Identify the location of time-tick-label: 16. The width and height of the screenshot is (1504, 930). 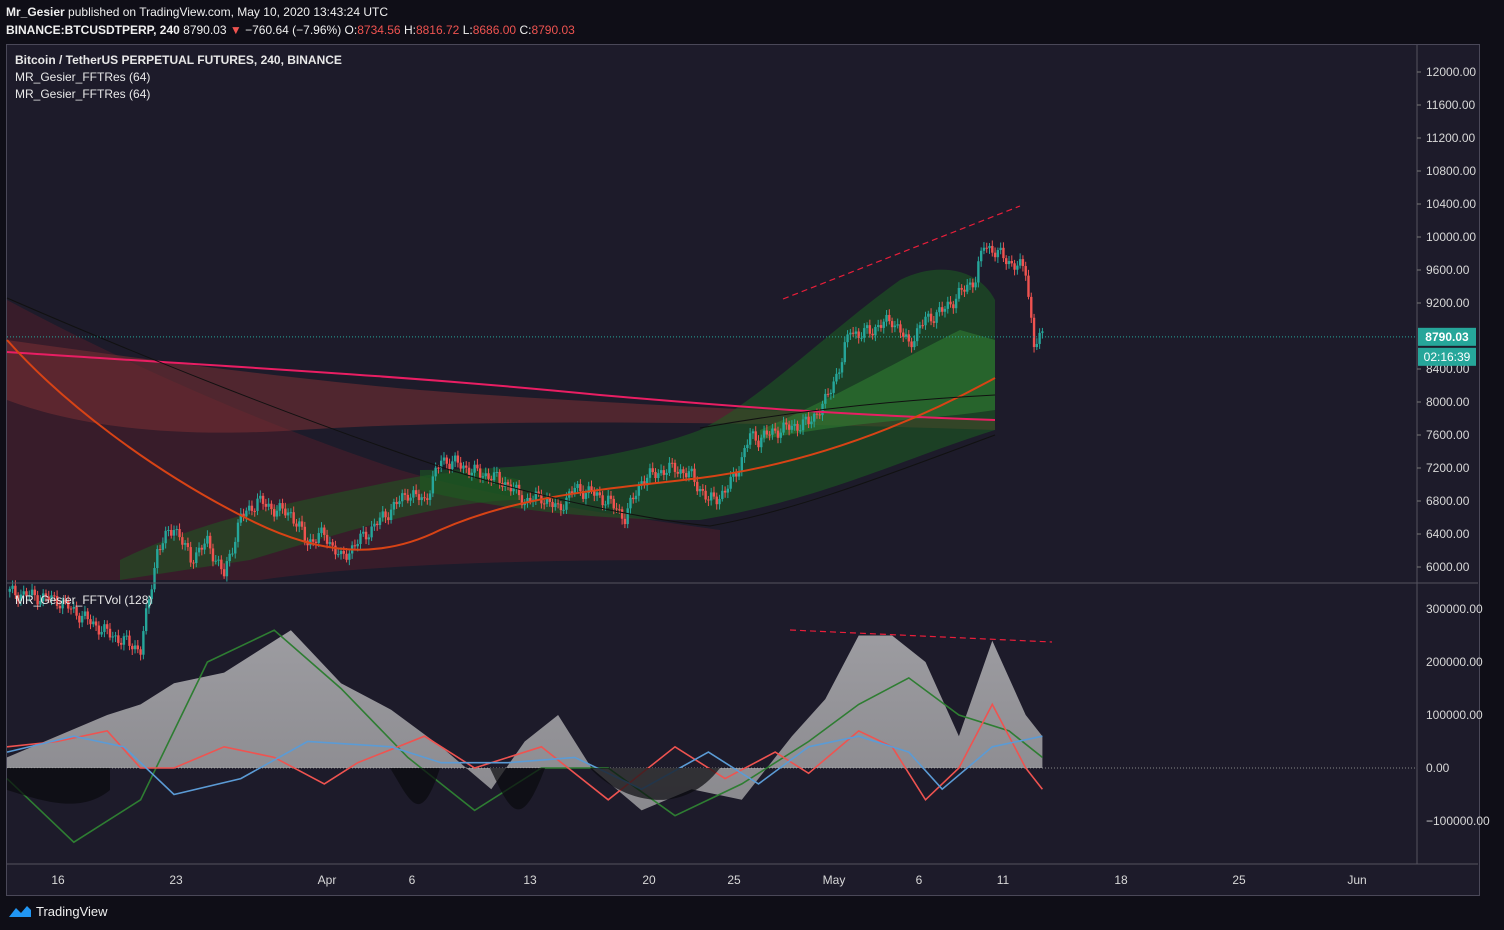
(58, 880).